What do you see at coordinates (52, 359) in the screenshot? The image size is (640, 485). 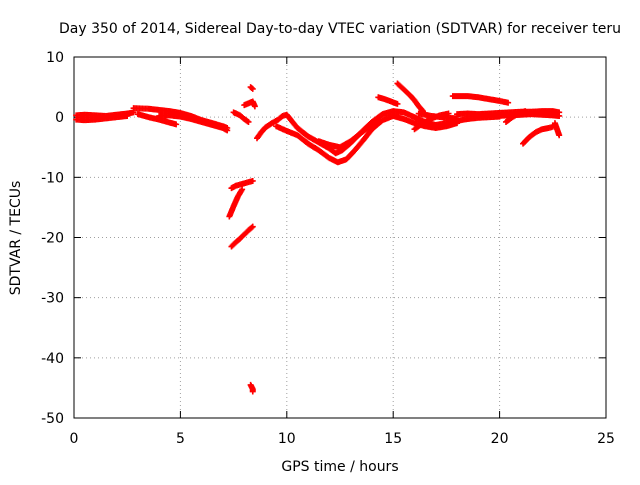 I see `y-tick-label: -40` at bounding box center [52, 359].